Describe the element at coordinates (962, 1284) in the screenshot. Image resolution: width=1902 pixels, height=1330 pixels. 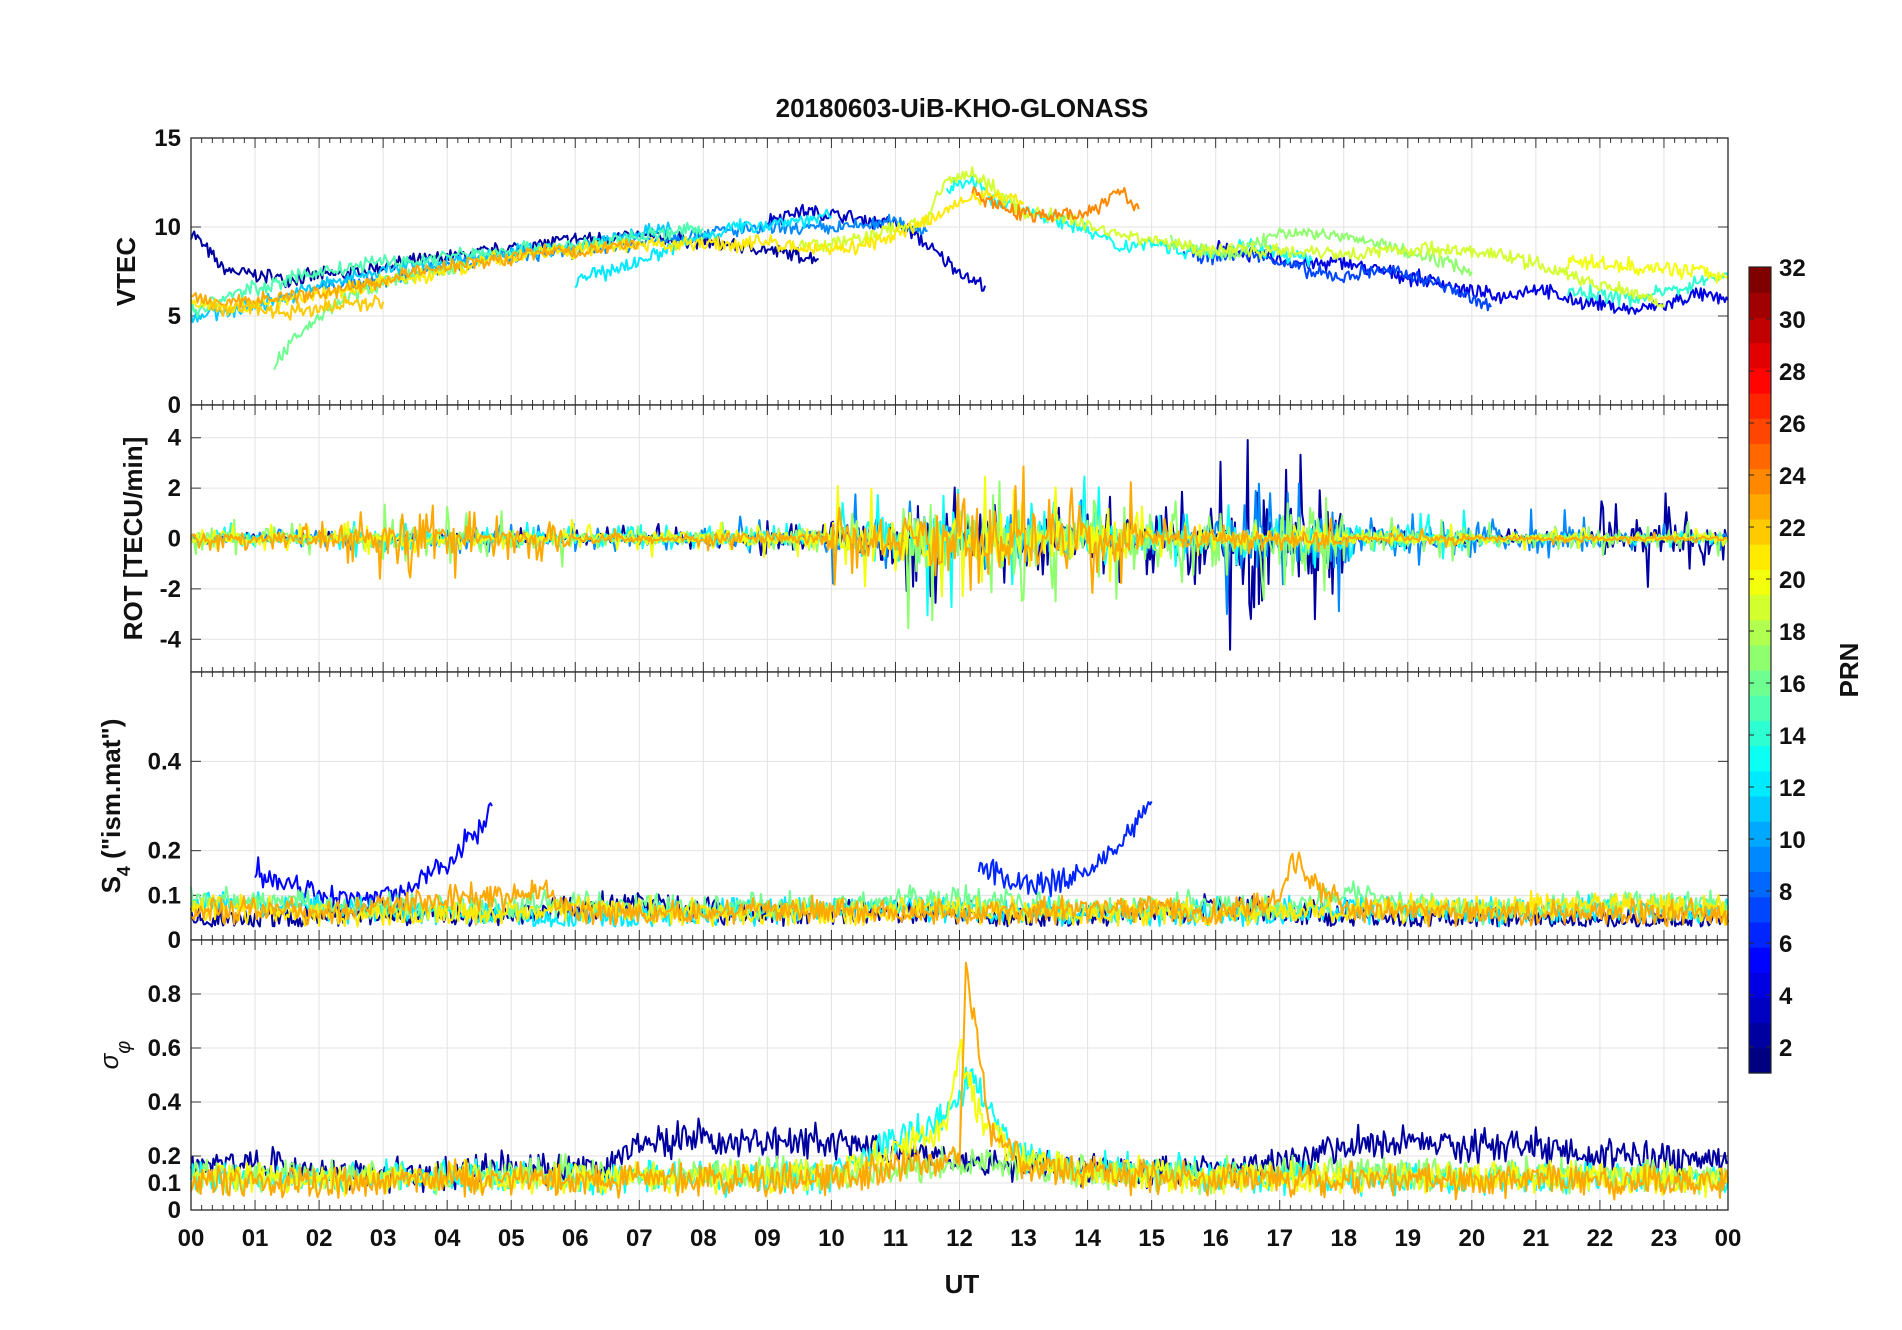
I see `x-axis-label: UT` at that location.